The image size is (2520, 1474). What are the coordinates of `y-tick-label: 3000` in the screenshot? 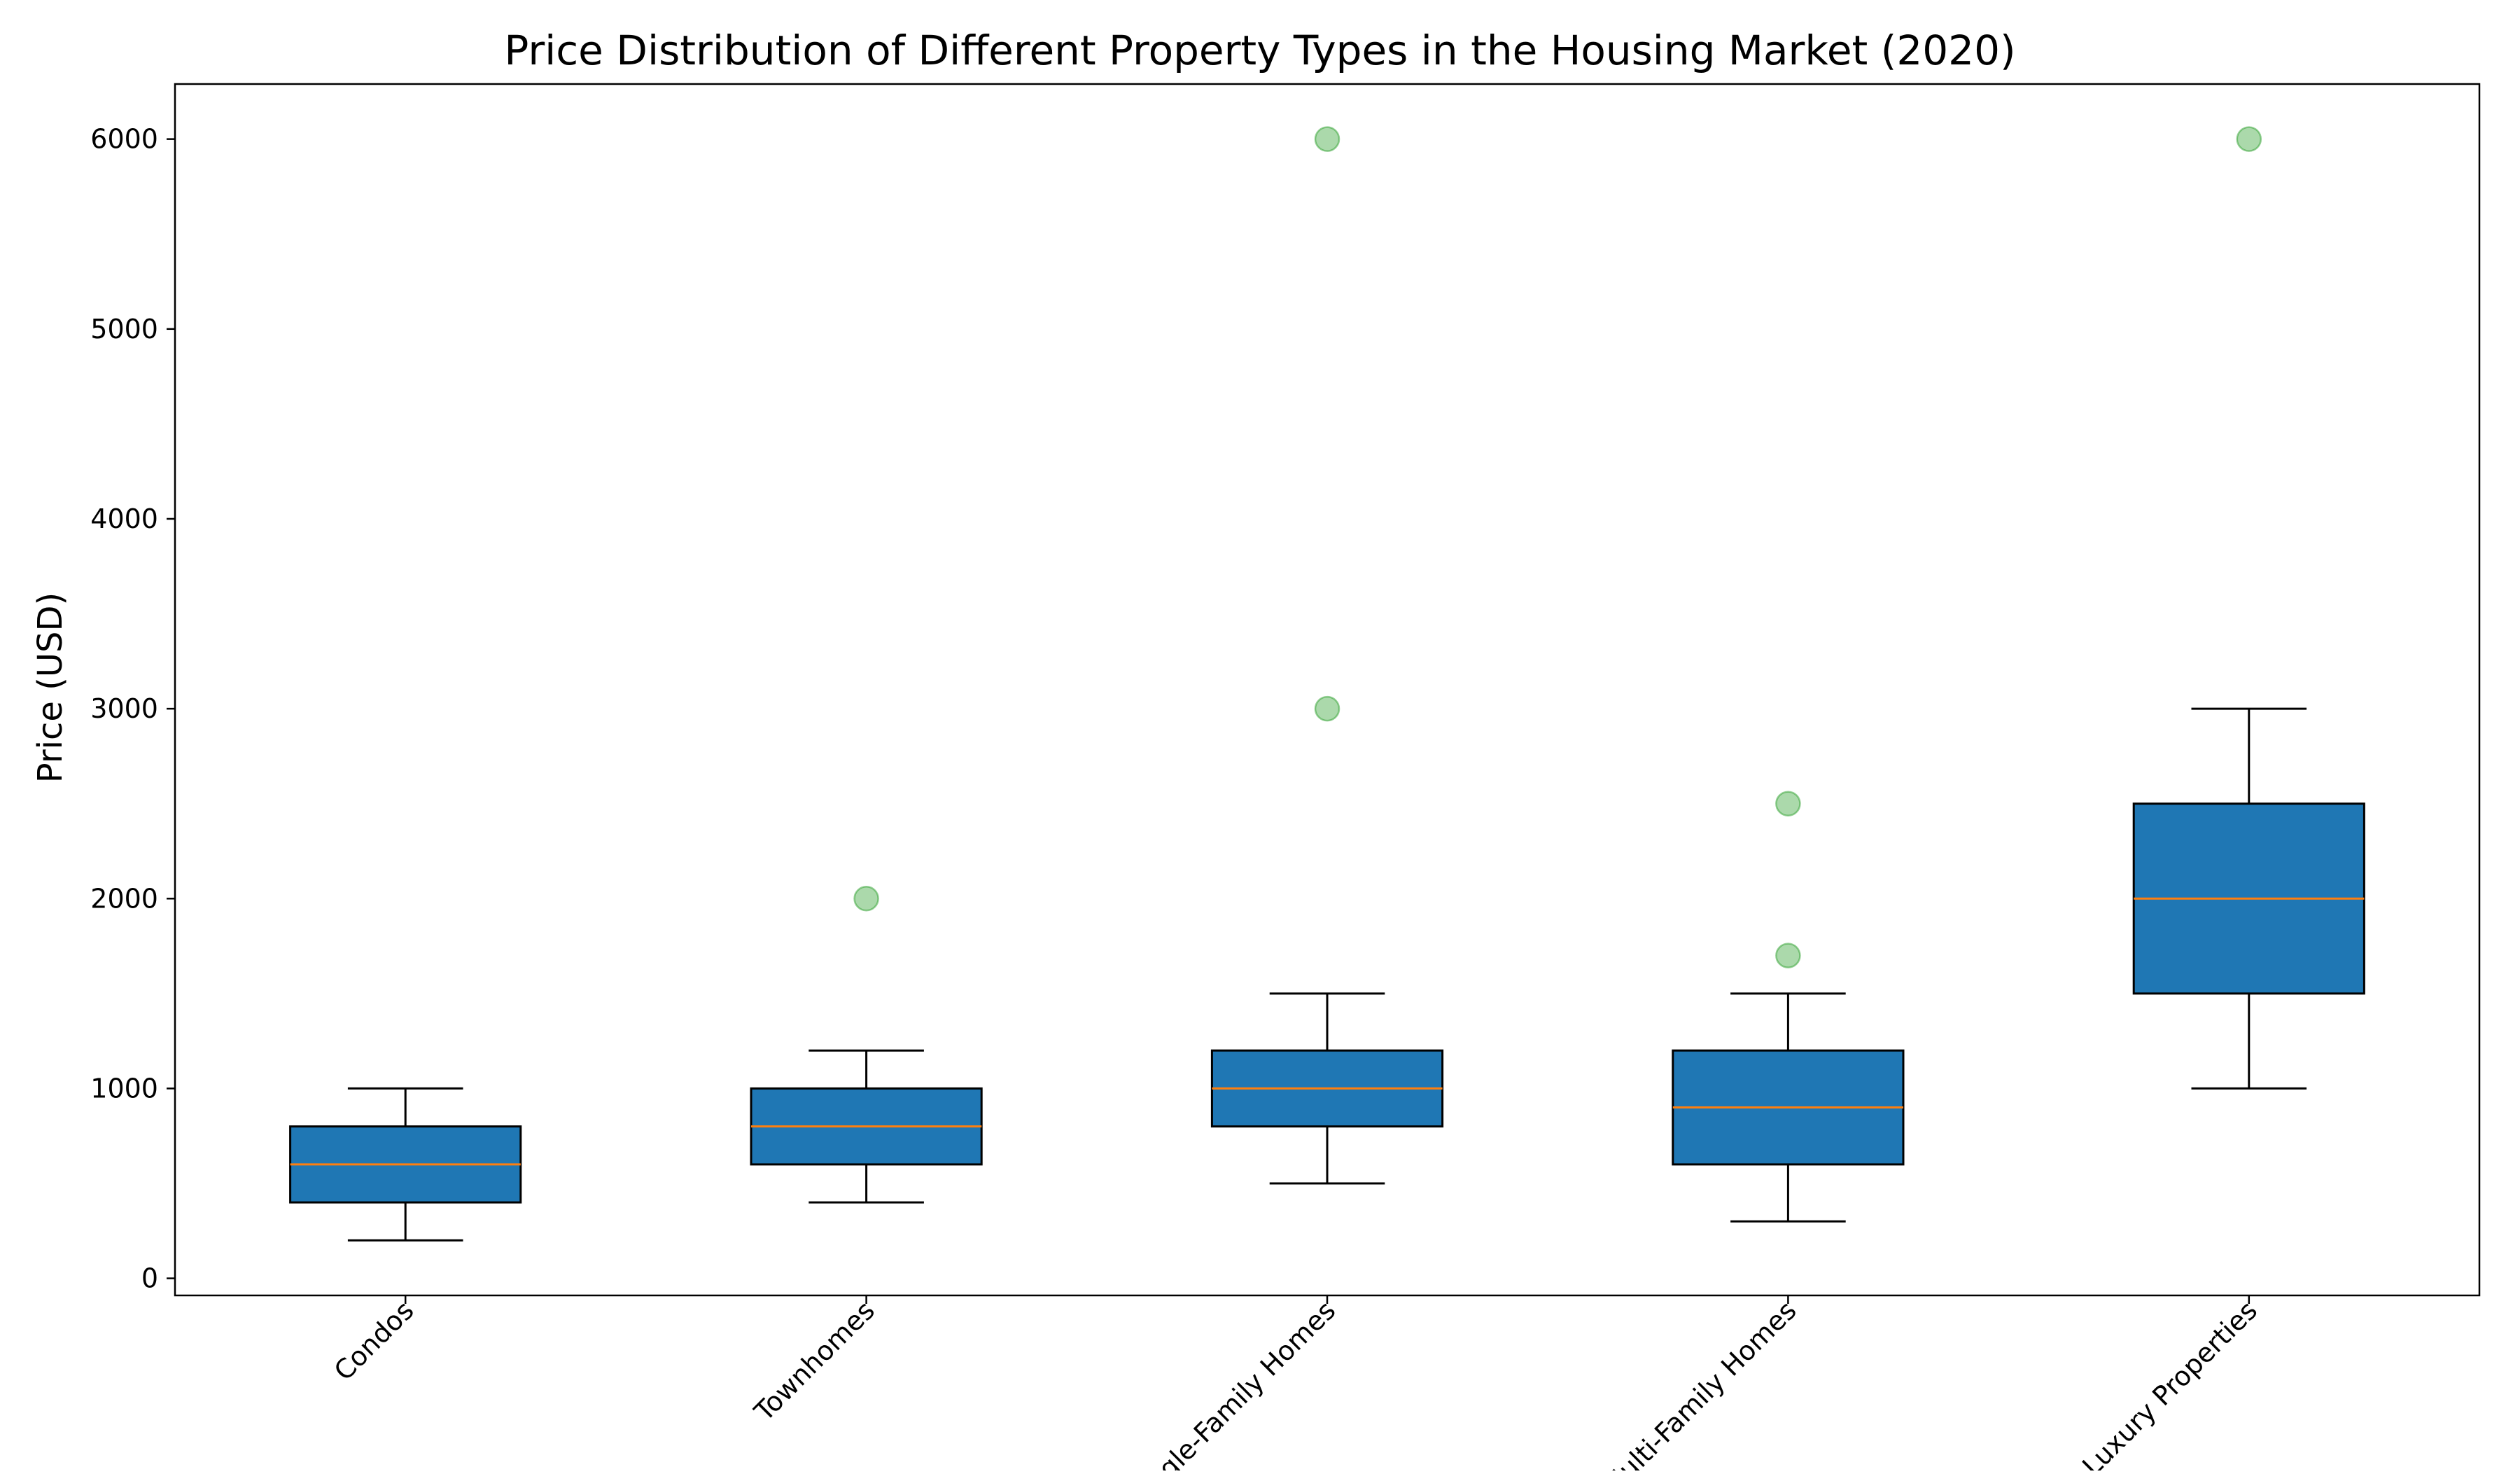 It's located at (124, 709).